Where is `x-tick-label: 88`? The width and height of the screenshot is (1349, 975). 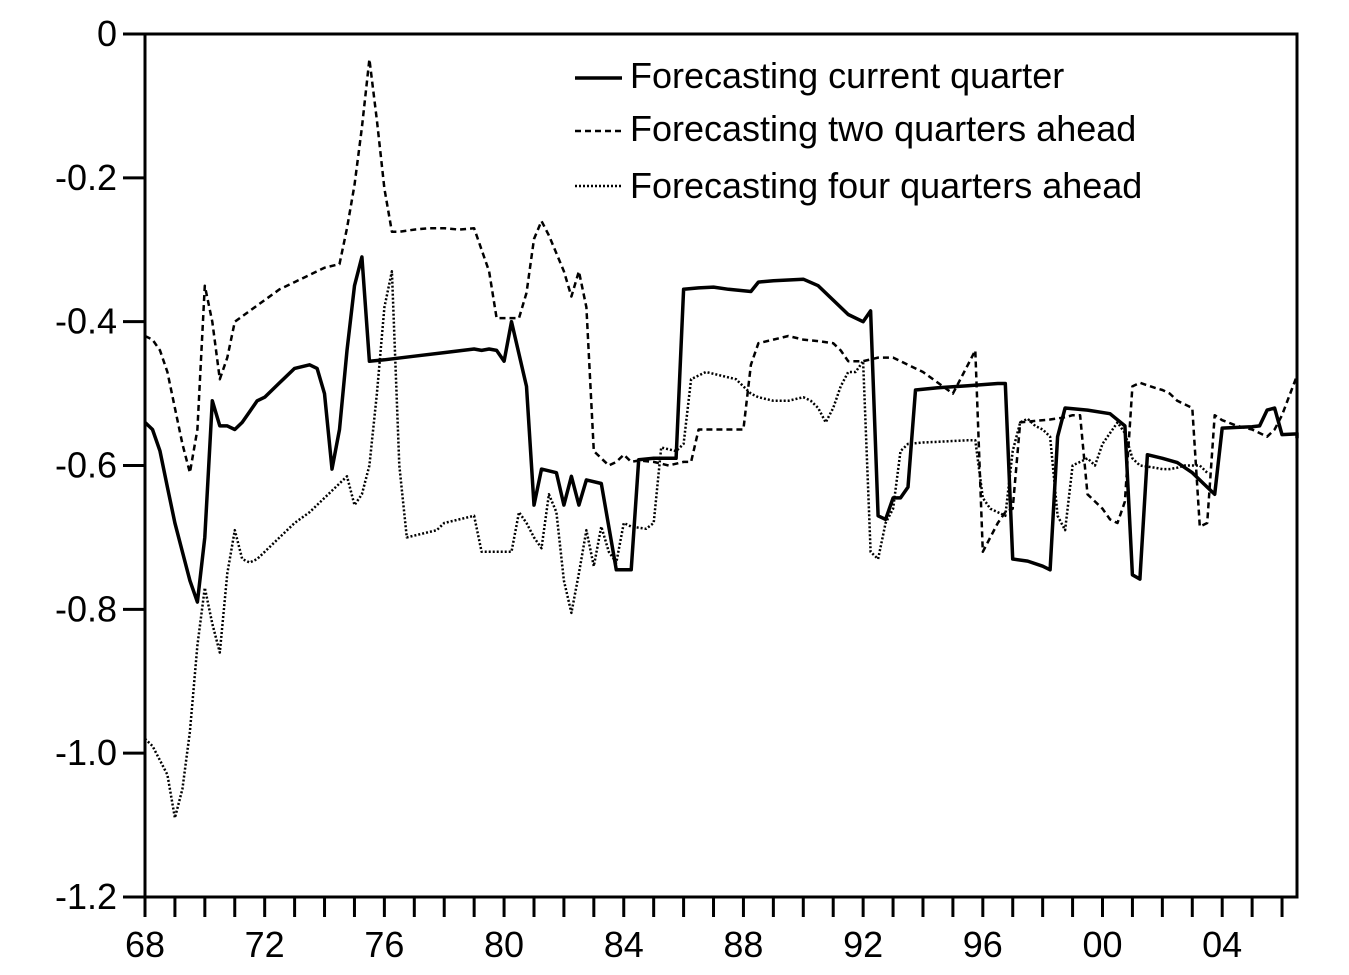
x-tick-label: 88 is located at coordinates (743, 944).